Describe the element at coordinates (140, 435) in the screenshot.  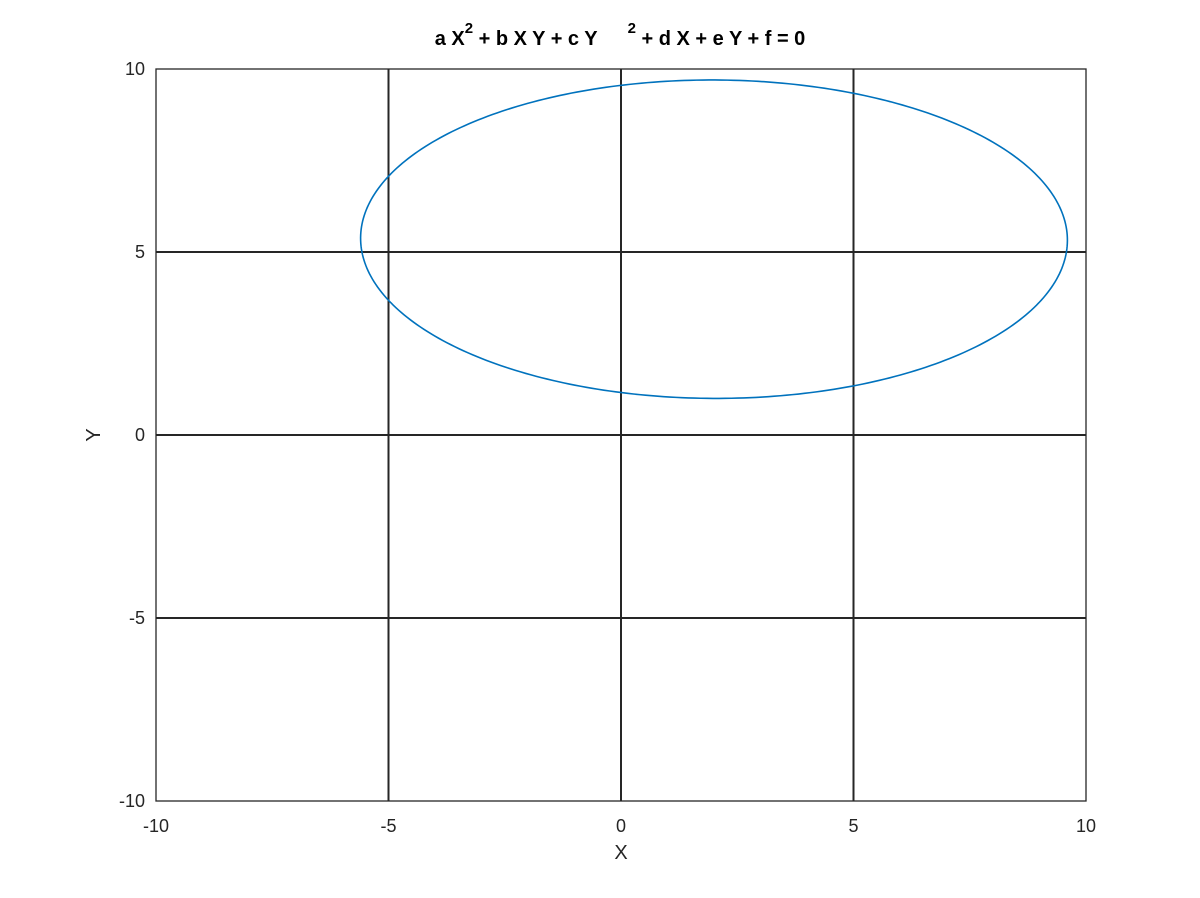
I see `y-tick-label: 0` at that location.